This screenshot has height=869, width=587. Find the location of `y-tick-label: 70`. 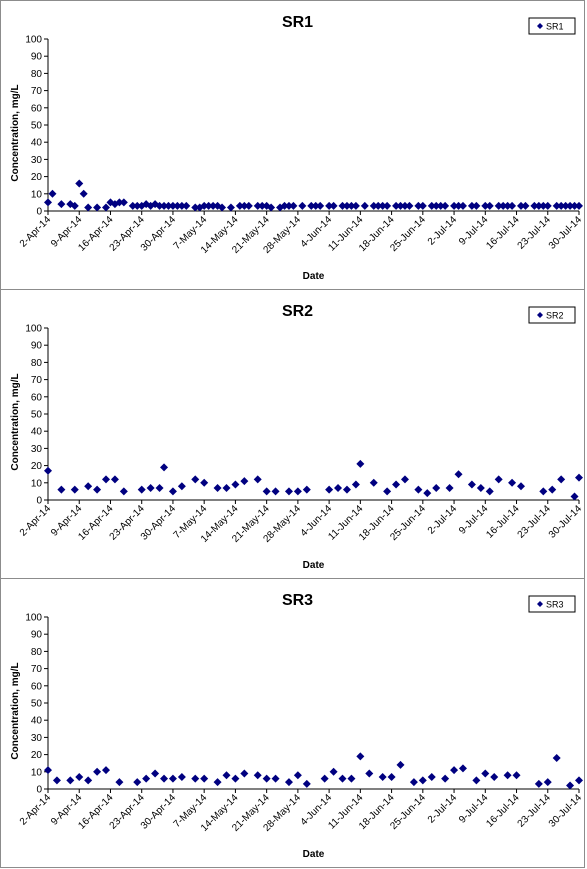

y-tick-label: 70 is located at coordinates (37, 380).